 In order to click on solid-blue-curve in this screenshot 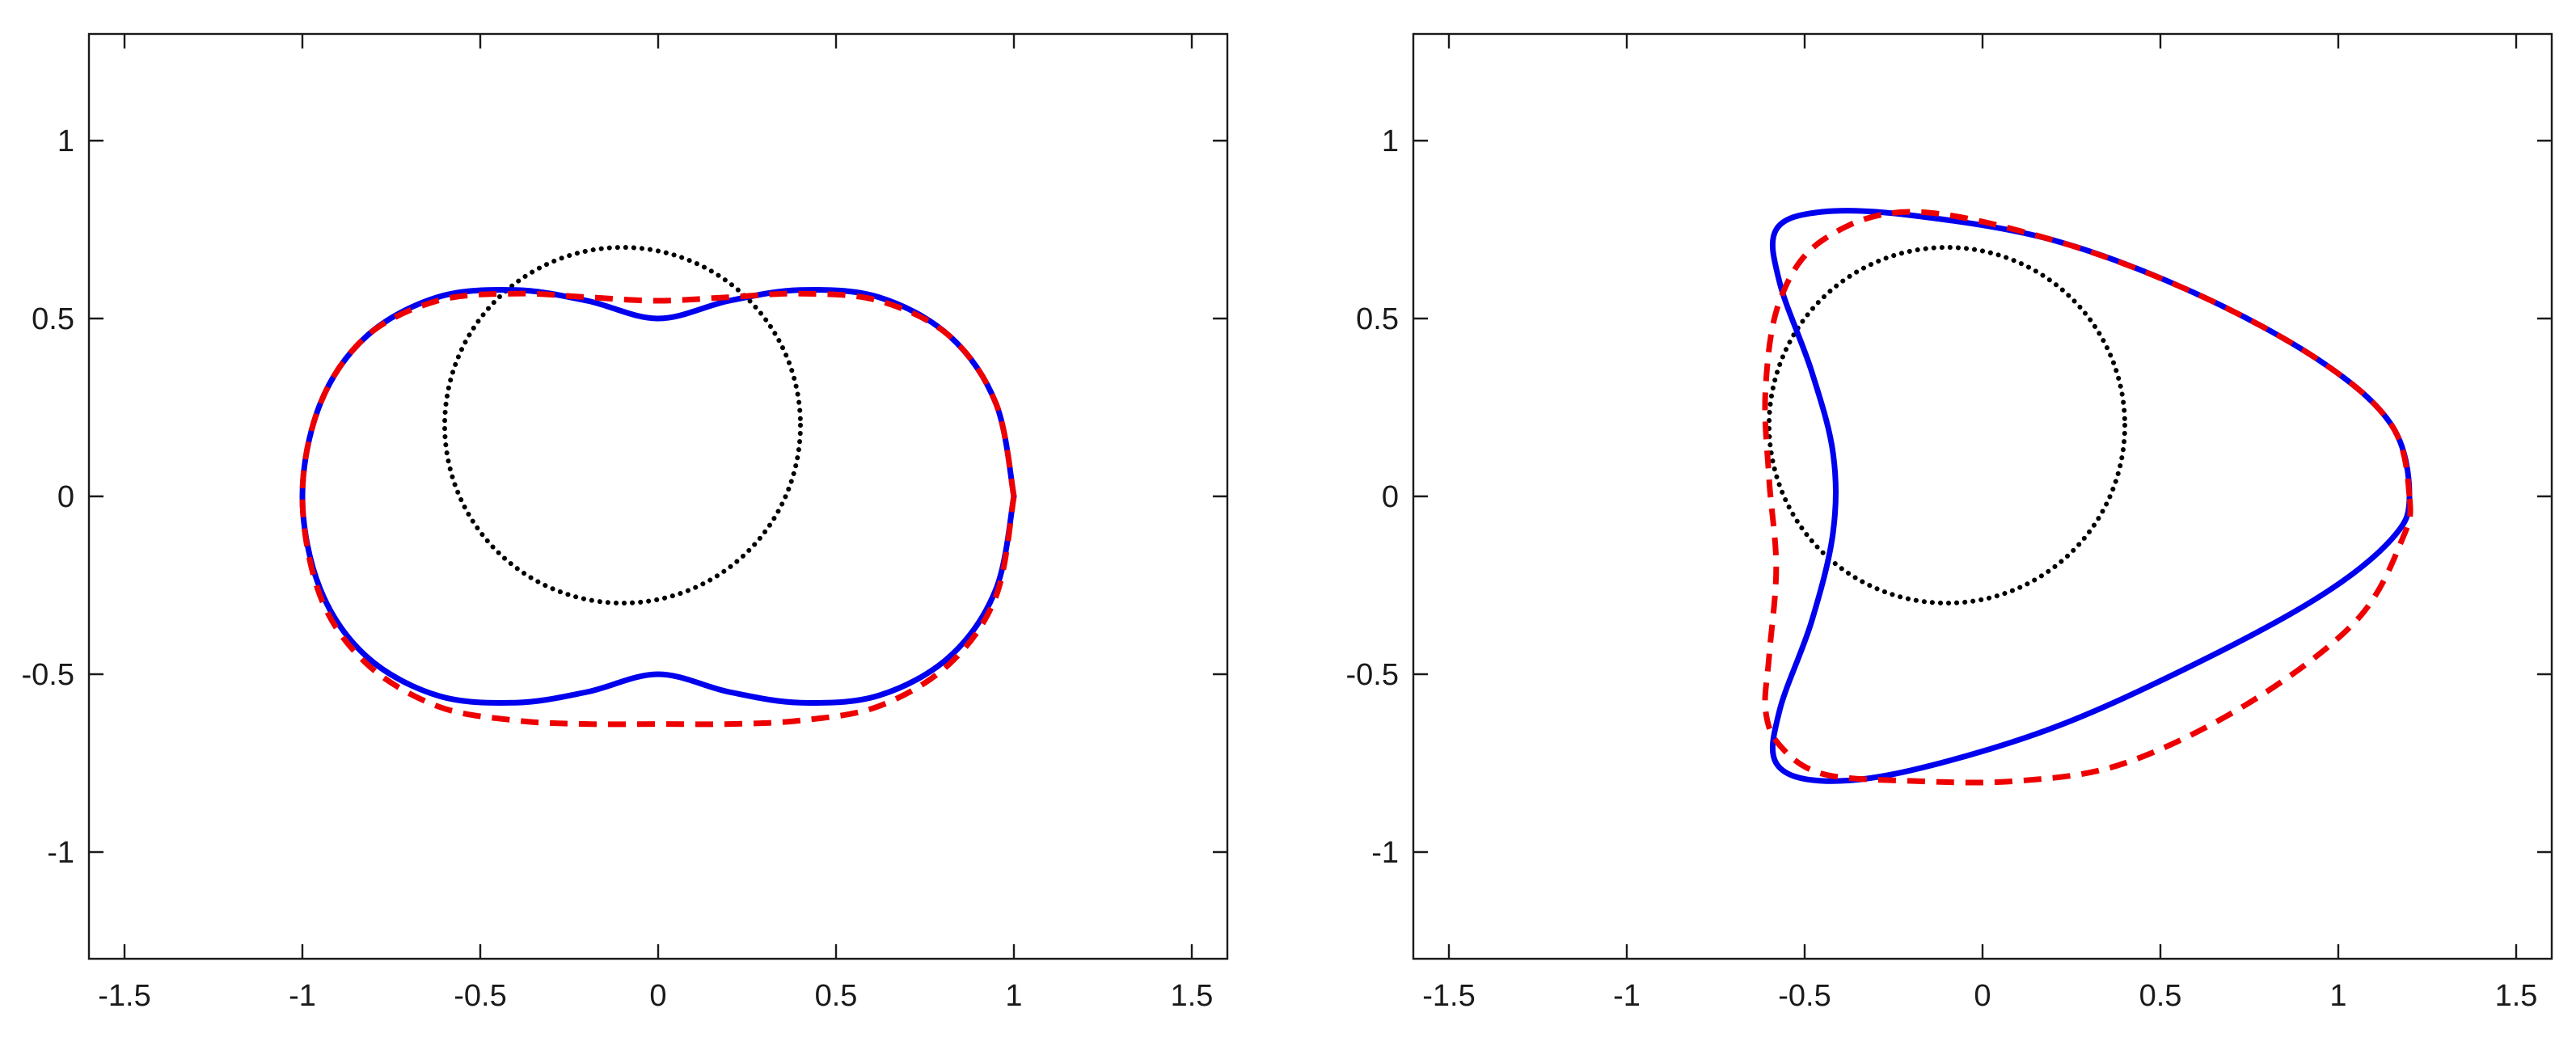, I will do `click(658, 496)`.